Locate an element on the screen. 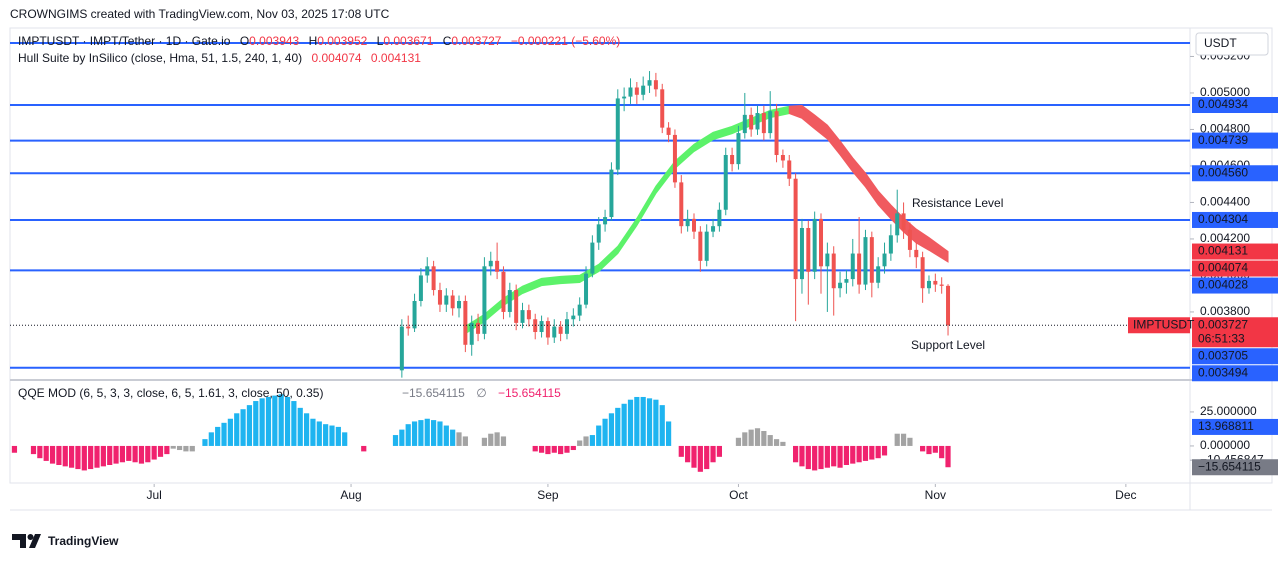 The height and width of the screenshot is (571, 1281). price-label: 0.004131 is located at coordinates (1223, 251).